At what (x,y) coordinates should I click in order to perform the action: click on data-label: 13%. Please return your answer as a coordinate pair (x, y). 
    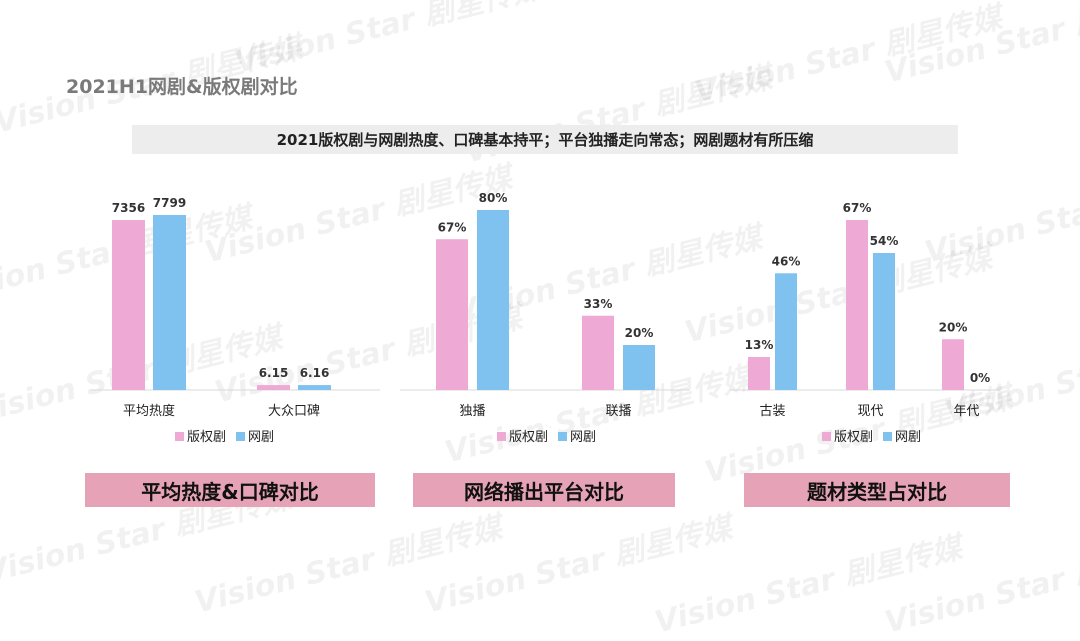
    Looking at the image, I should click on (759, 345).